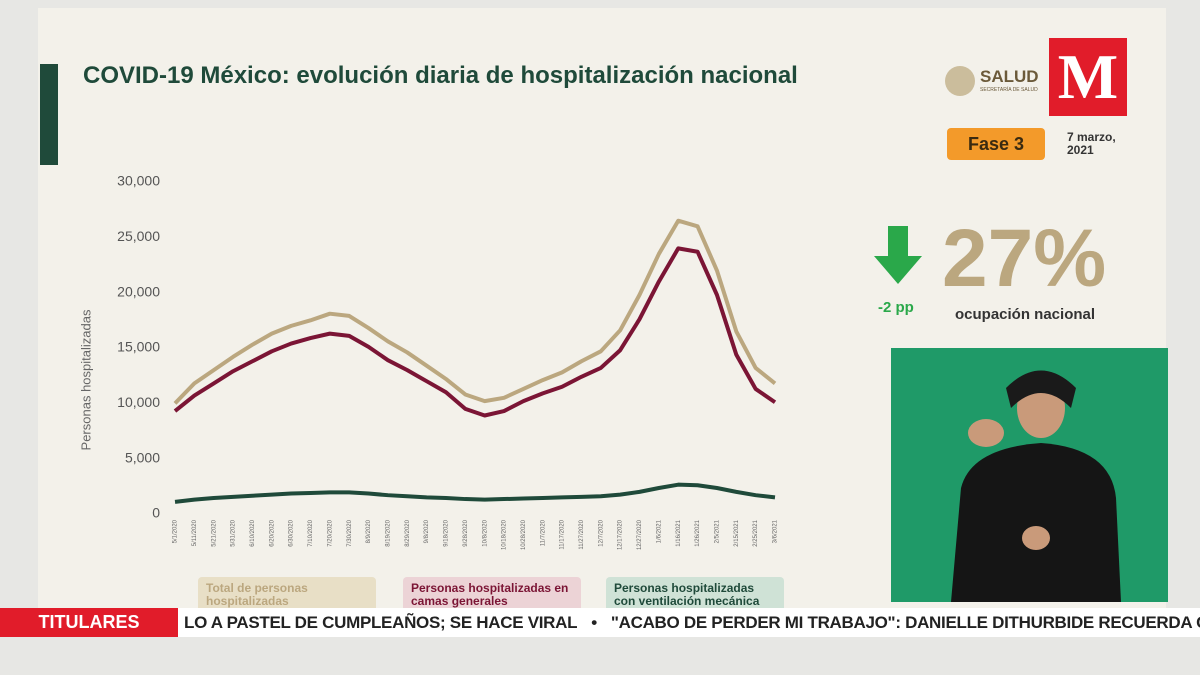 This screenshot has height=675, width=1200. Describe the element at coordinates (142, 457) in the screenshot. I see `y-tick-label: 5,000` at that location.